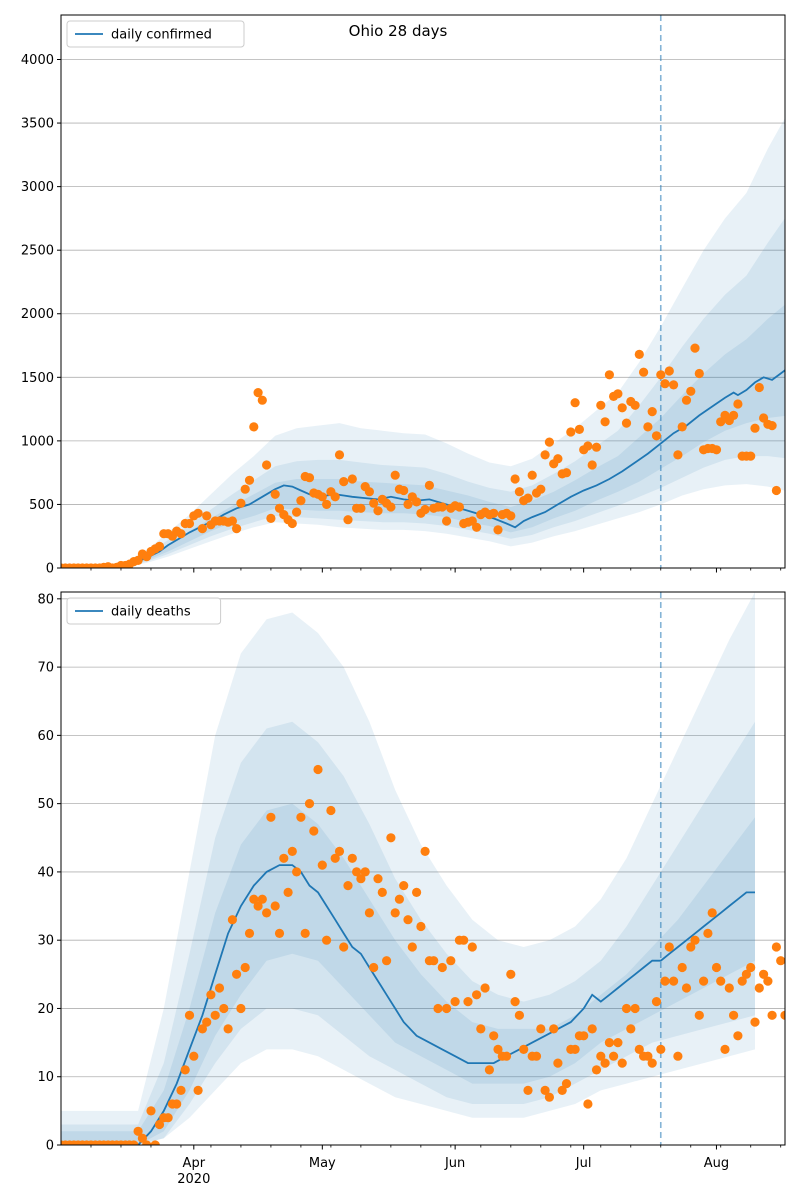 This screenshot has width=800, height=1200. Describe the element at coordinates (45, 599) in the screenshot. I see `deaths-y-tick-label: 80` at that location.